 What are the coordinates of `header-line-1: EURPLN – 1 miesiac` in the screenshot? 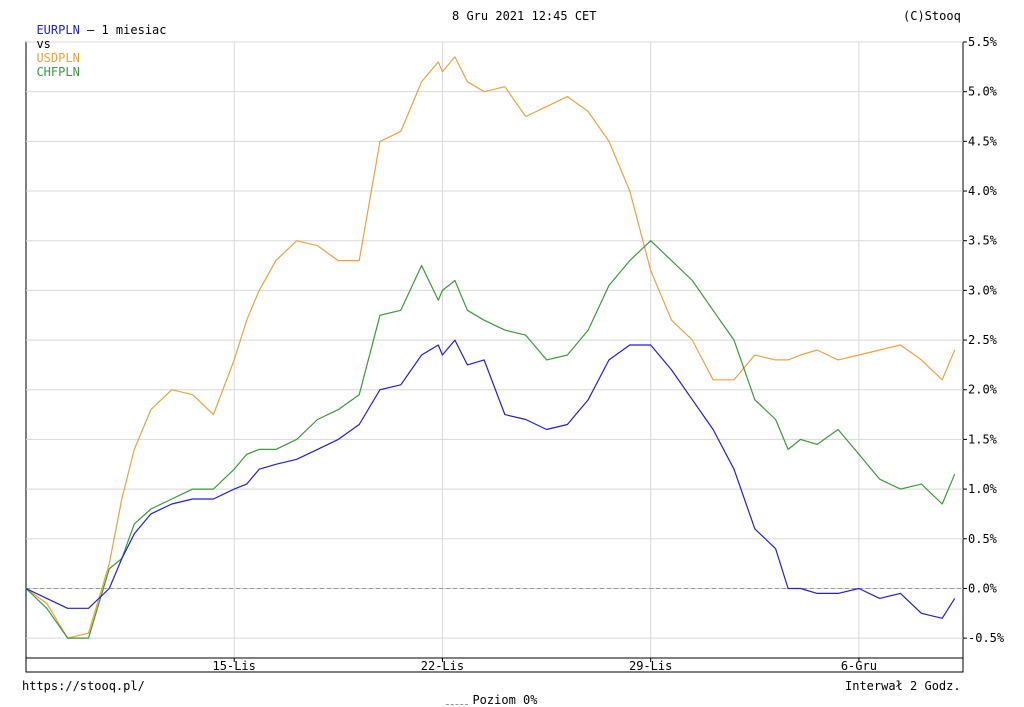 It's located at (94, 23).